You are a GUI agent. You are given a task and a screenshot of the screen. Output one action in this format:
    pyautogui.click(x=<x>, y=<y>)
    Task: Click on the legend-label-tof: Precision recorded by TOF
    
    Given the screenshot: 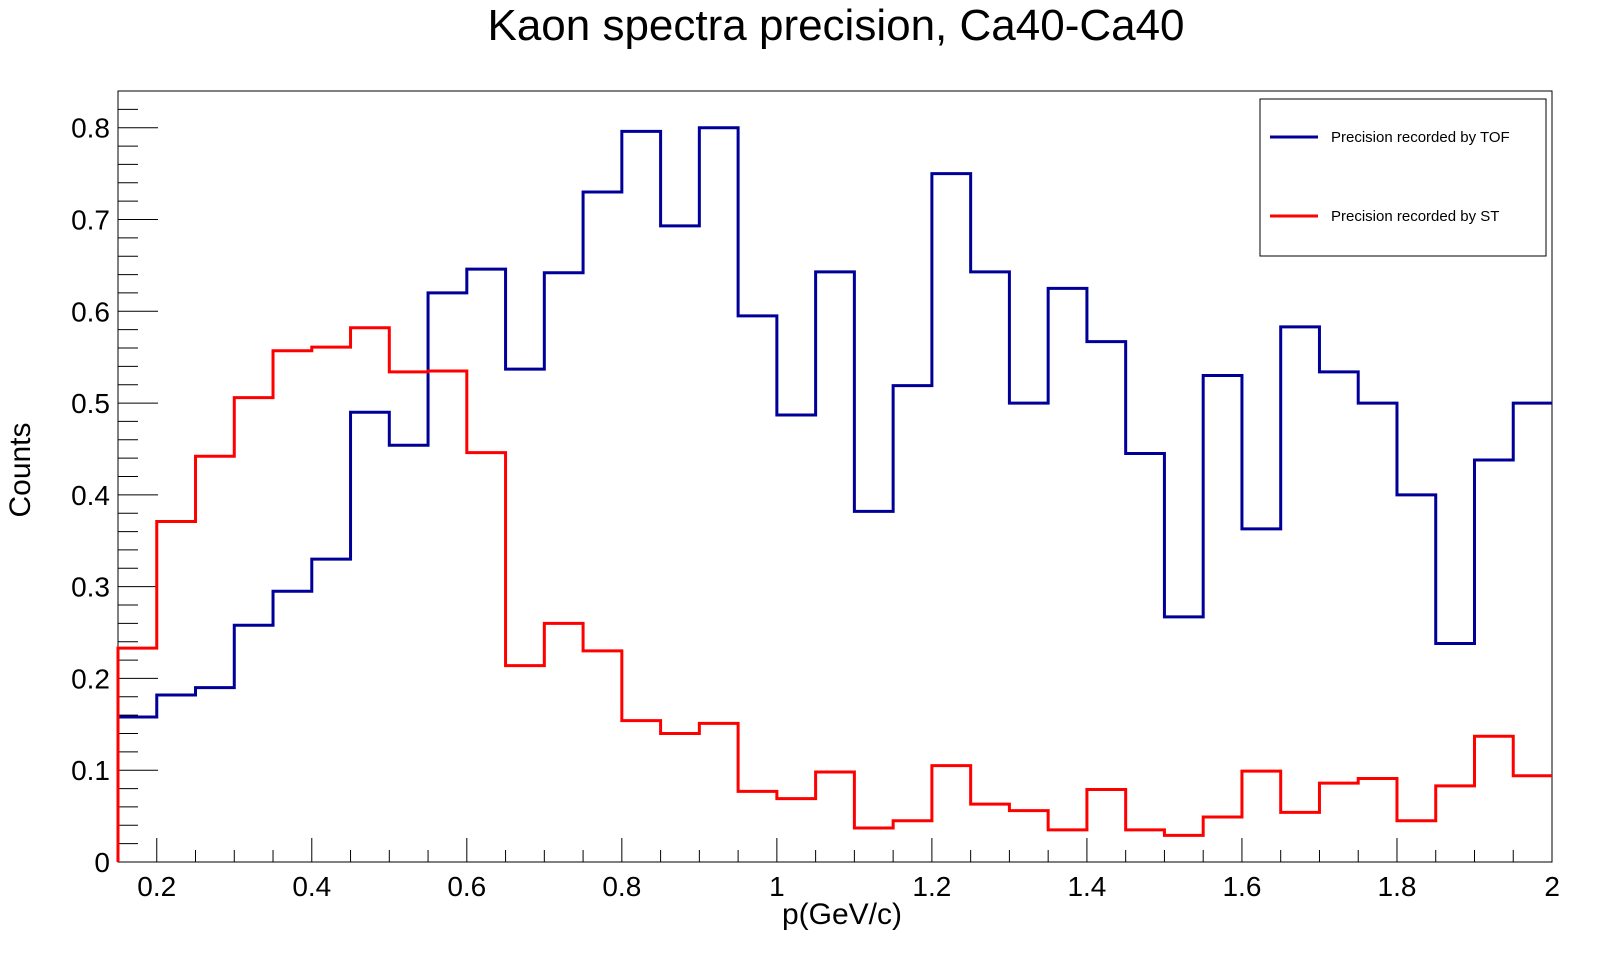 What is the action you would take?
    pyautogui.click(x=1420, y=137)
    